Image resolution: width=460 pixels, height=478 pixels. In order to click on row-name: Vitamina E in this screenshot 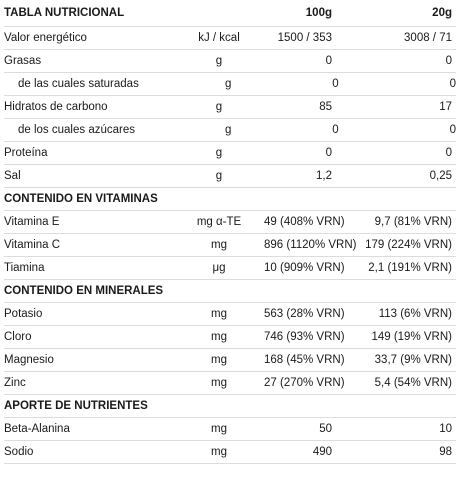, I will do `click(32, 222)`.